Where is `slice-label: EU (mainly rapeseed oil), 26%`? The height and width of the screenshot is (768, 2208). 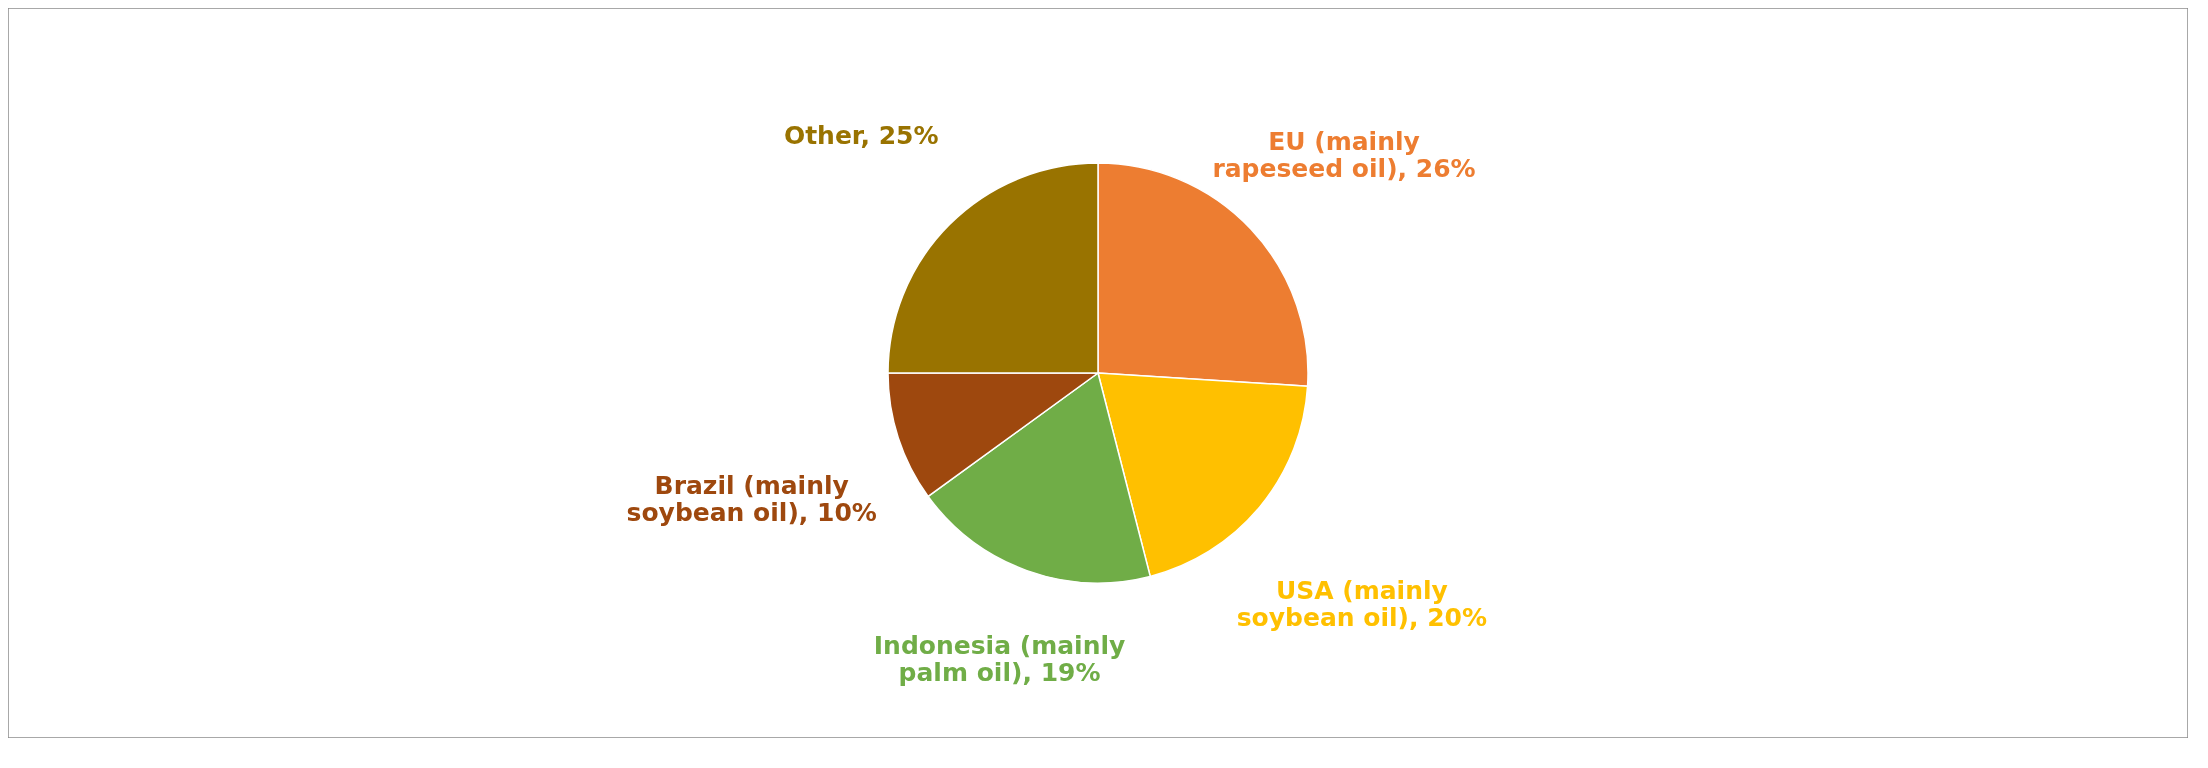 slice-label: EU (mainly rapeseed oil), 26% is located at coordinates (1344, 154).